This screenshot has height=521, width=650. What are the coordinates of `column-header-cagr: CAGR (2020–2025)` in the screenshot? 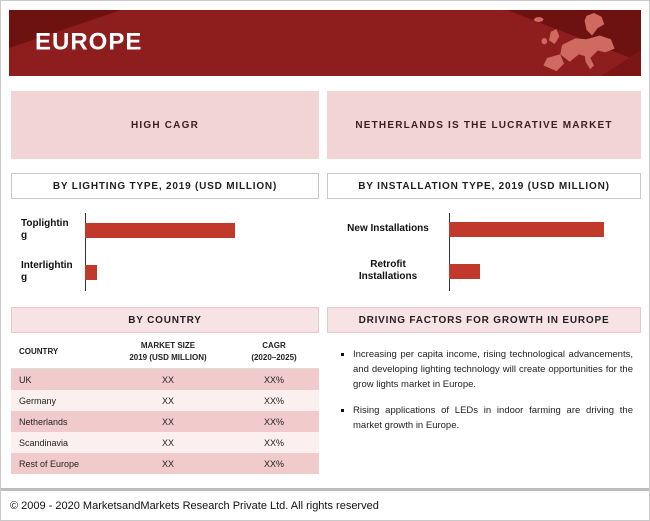 It's located at (274, 351).